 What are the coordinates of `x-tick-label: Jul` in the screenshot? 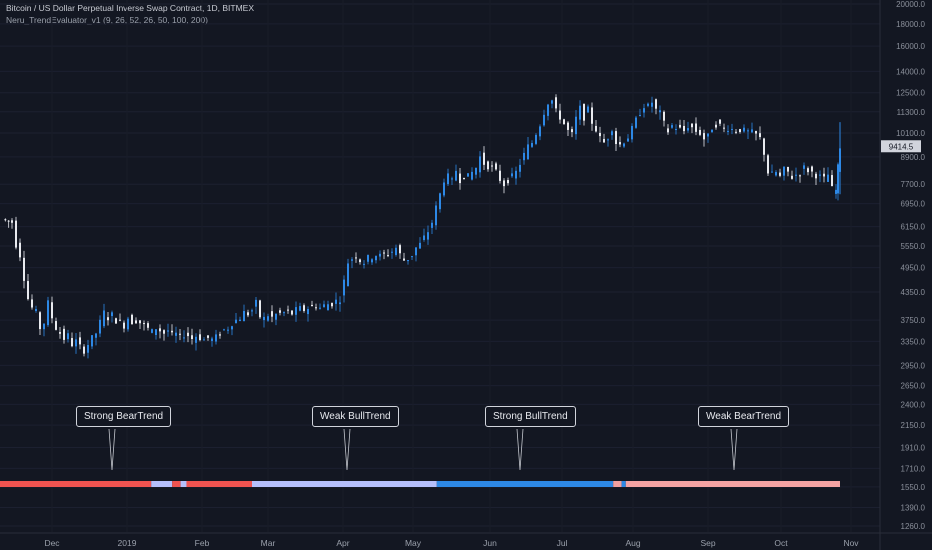 It's located at (562, 543).